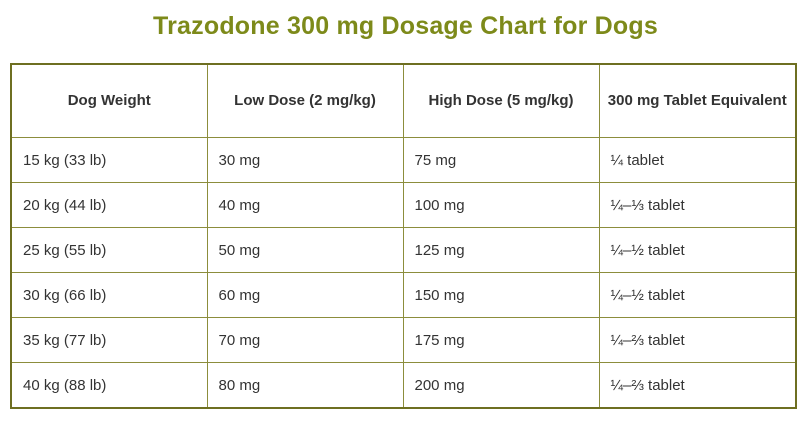  What do you see at coordinates (305, 295) in the screenshot?
I see `cell-low-dose: 60 mg` at bounding box center [305, 295].